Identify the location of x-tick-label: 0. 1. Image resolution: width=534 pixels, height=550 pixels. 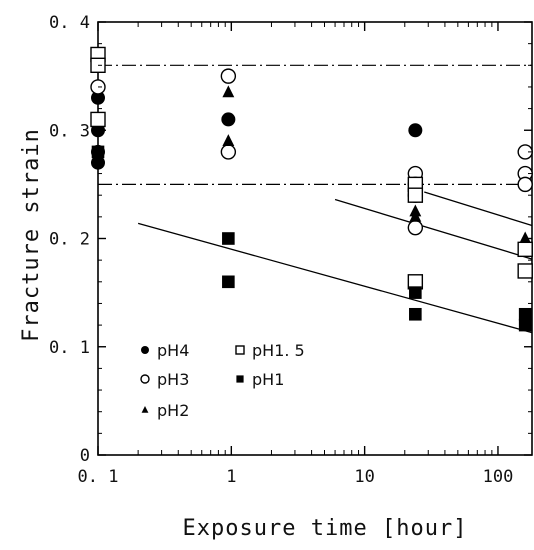
(98, 477).